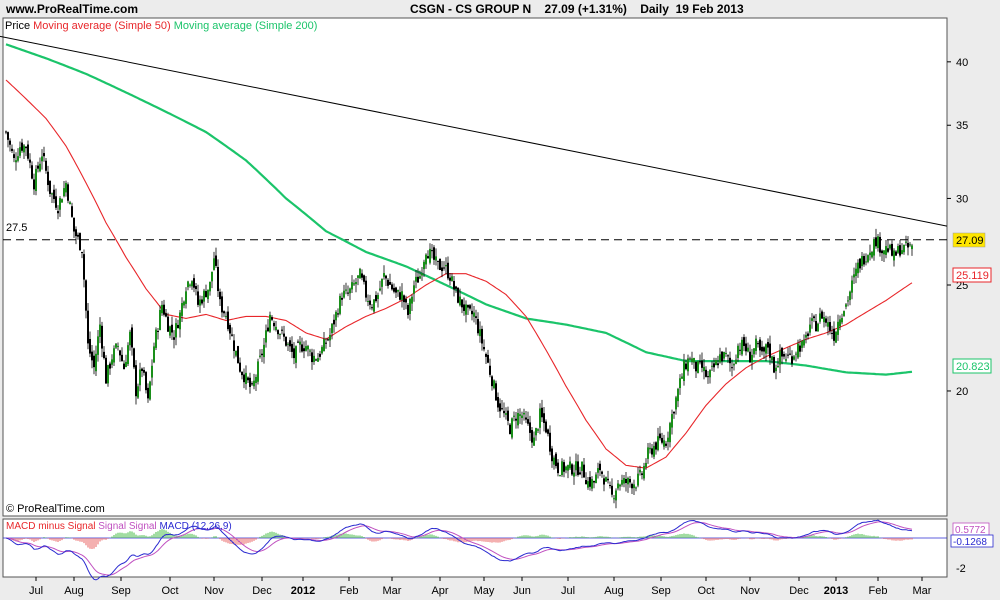 Image resolution: width=1000 pixels, height=600 pixels. What do you see at coordinates (459, 548) in the screenshot?
I see `macd-signal-line` at bounding box center [459, 548].